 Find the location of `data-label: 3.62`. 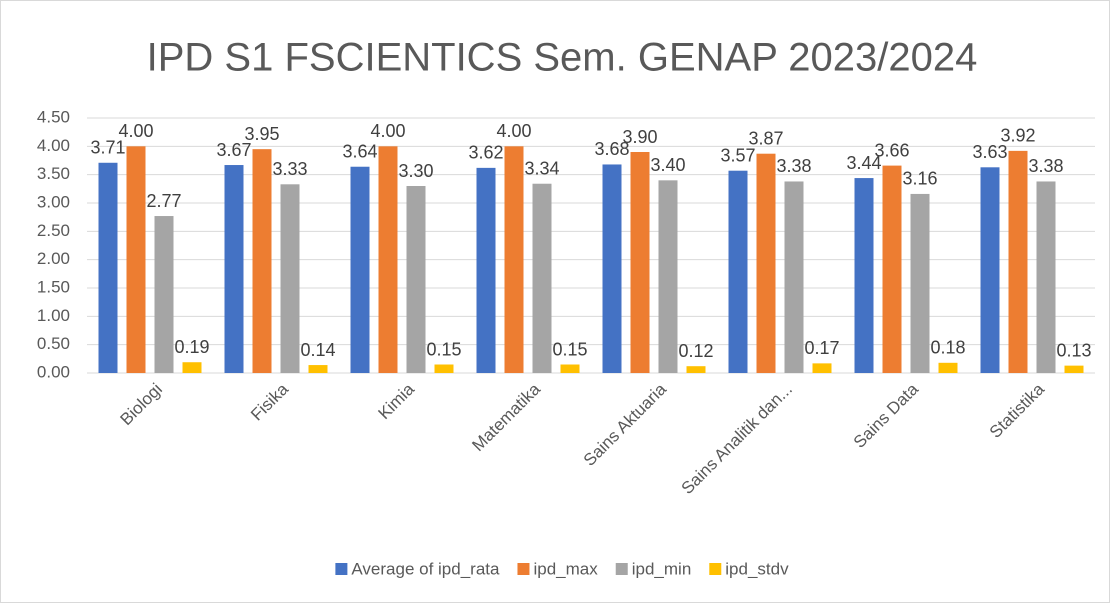

data-label: 3.62 is located at coordinates (485, 153).